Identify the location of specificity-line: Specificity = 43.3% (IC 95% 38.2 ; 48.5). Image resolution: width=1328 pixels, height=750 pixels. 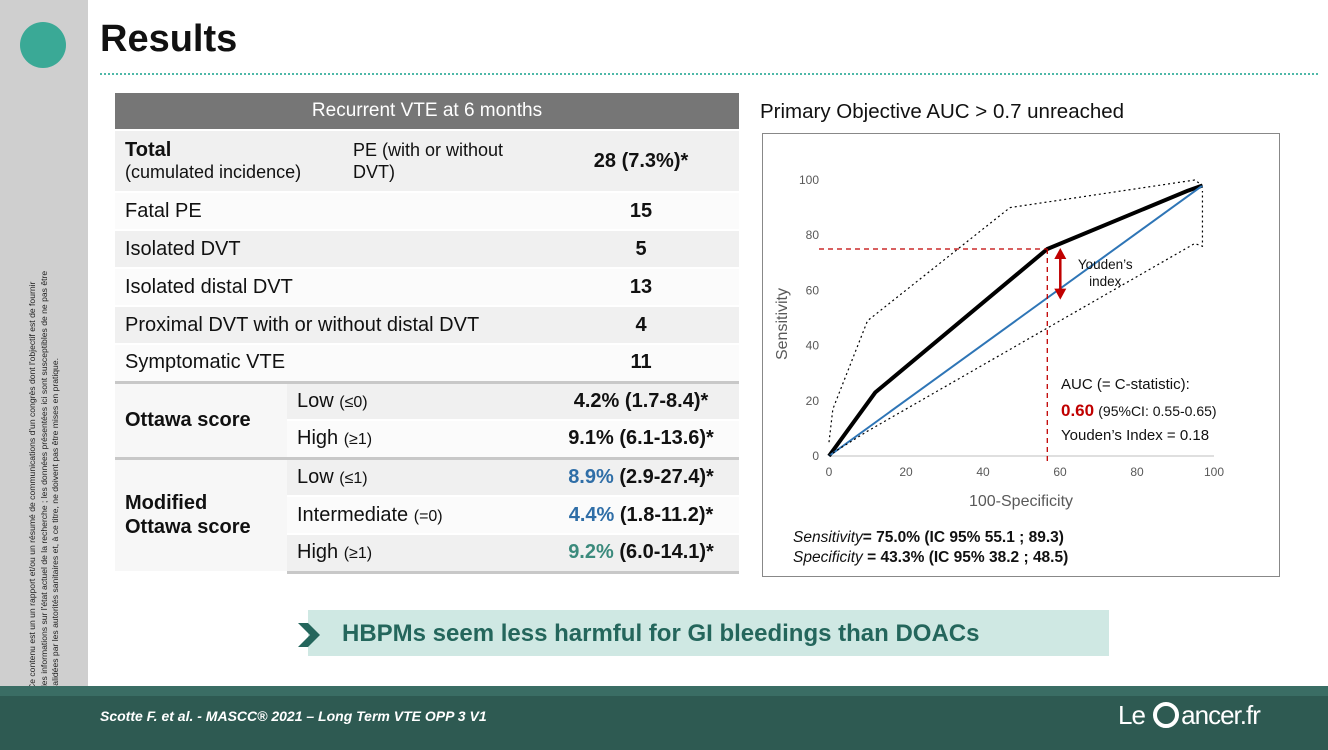
(930, 557).